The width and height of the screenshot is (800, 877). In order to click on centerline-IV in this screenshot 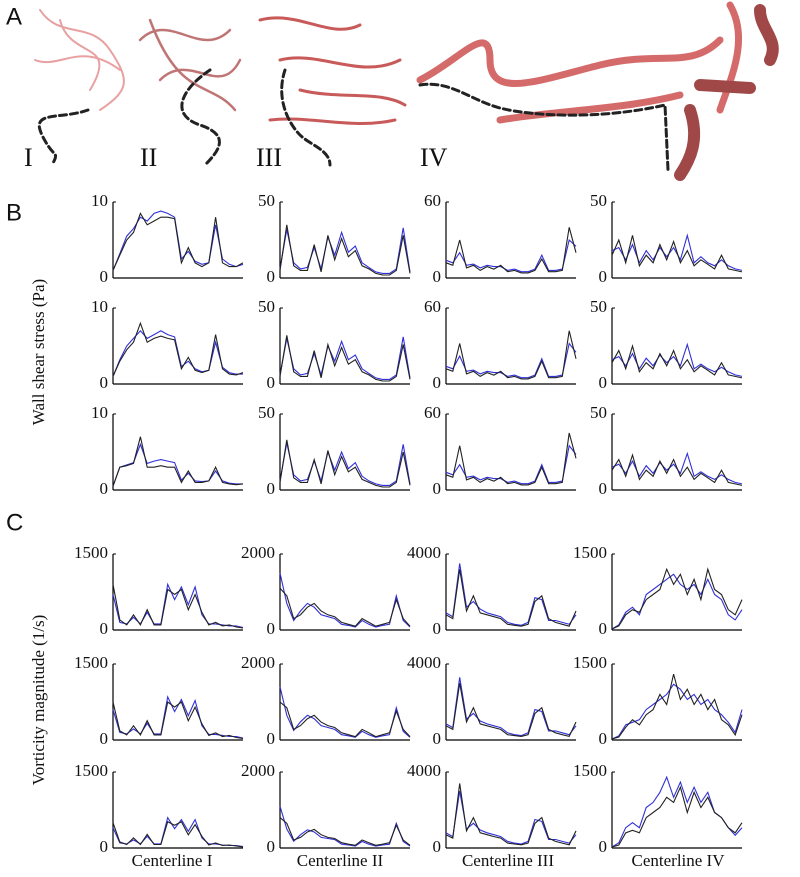, I will do `click(544, 127)`.